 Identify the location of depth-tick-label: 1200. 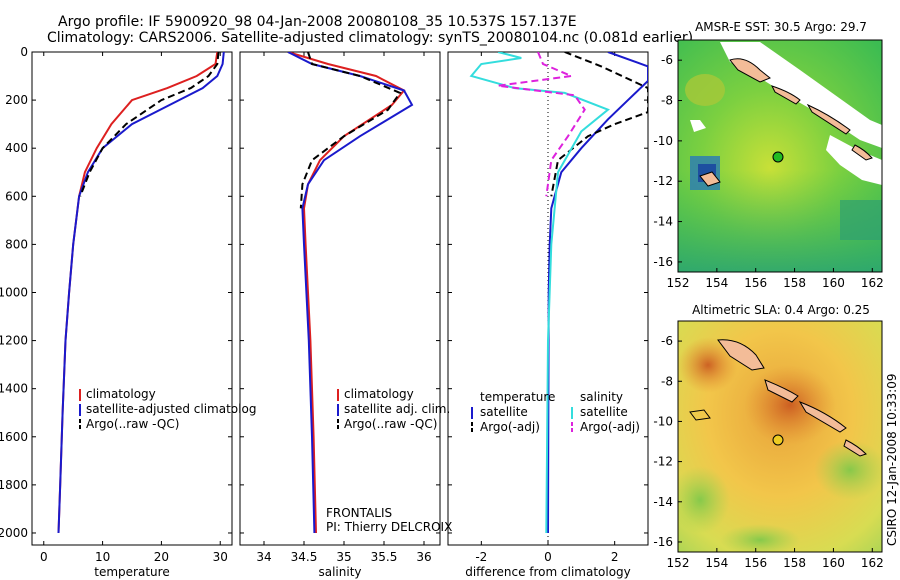
(14, 341).